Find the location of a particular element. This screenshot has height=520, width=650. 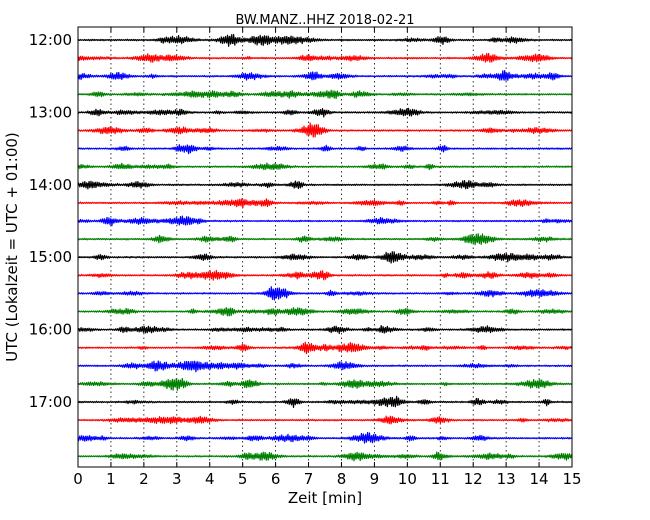

x-tick-label: 8 is located at coordinates (342, 479).